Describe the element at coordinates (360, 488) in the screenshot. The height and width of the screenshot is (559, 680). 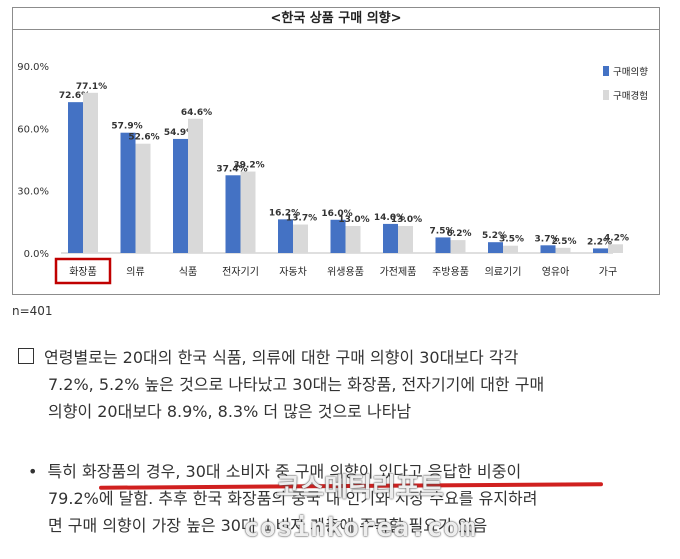
I see `watermark-line-1: 코스메틱리포트` at that location.